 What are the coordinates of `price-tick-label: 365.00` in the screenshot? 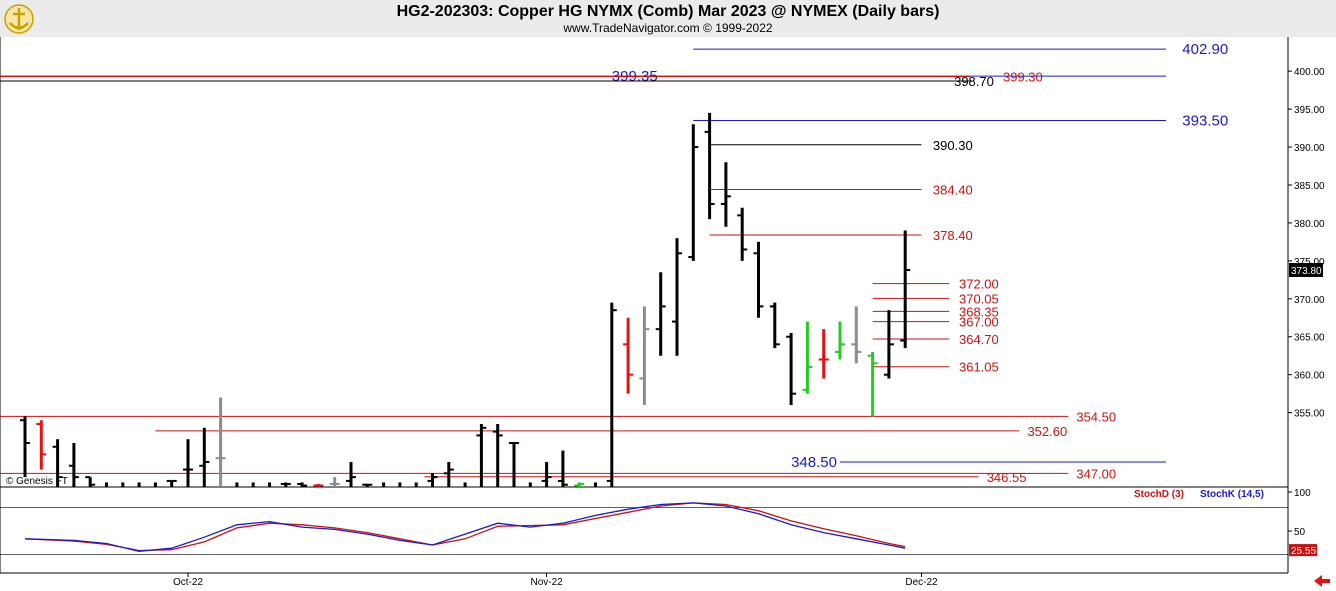 It's located at (1309, 338).